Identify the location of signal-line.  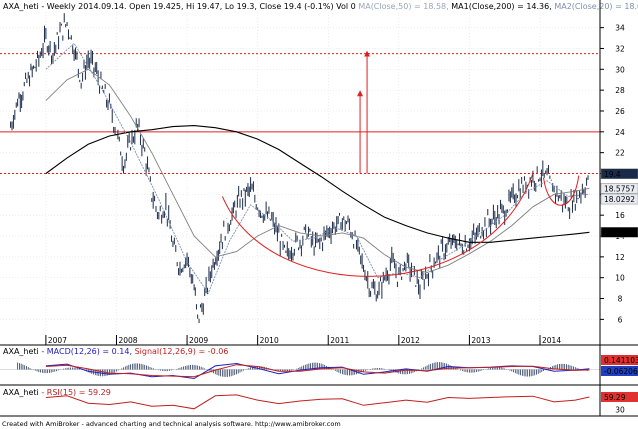
(317, 371).